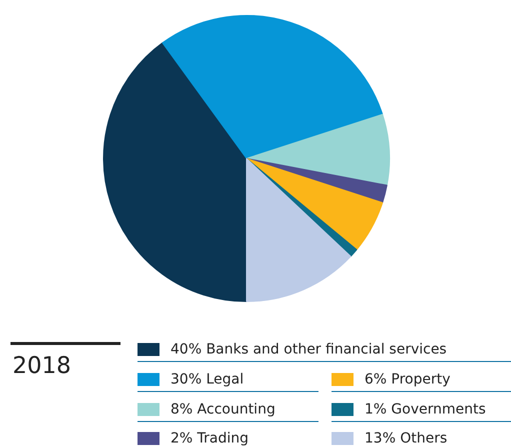  I want to click on legend-label: 2% Trading, so click(209, 438).